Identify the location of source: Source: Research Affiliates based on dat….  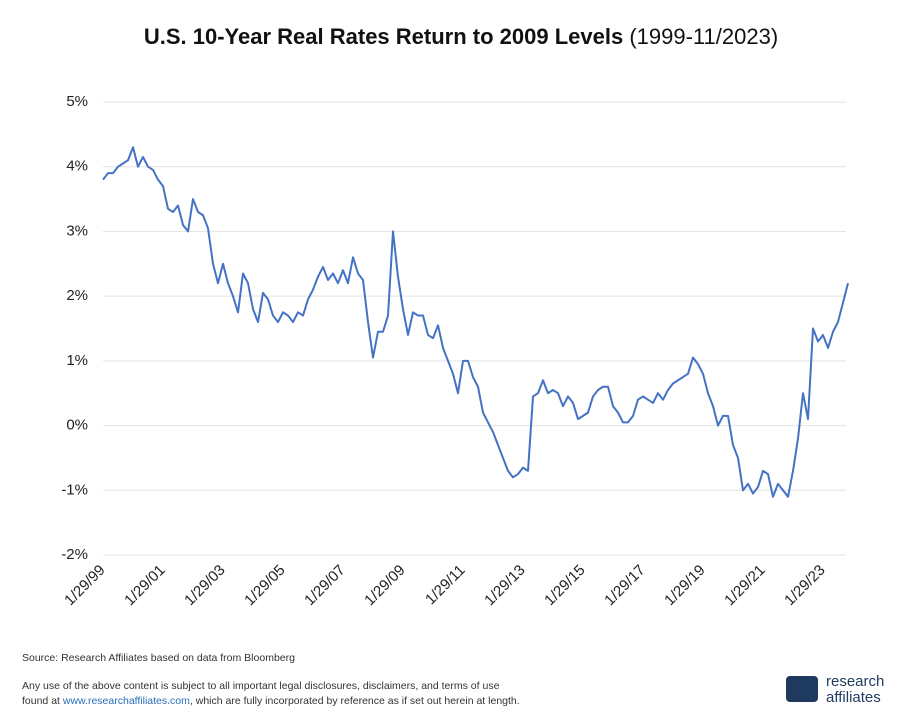
(158, 658).